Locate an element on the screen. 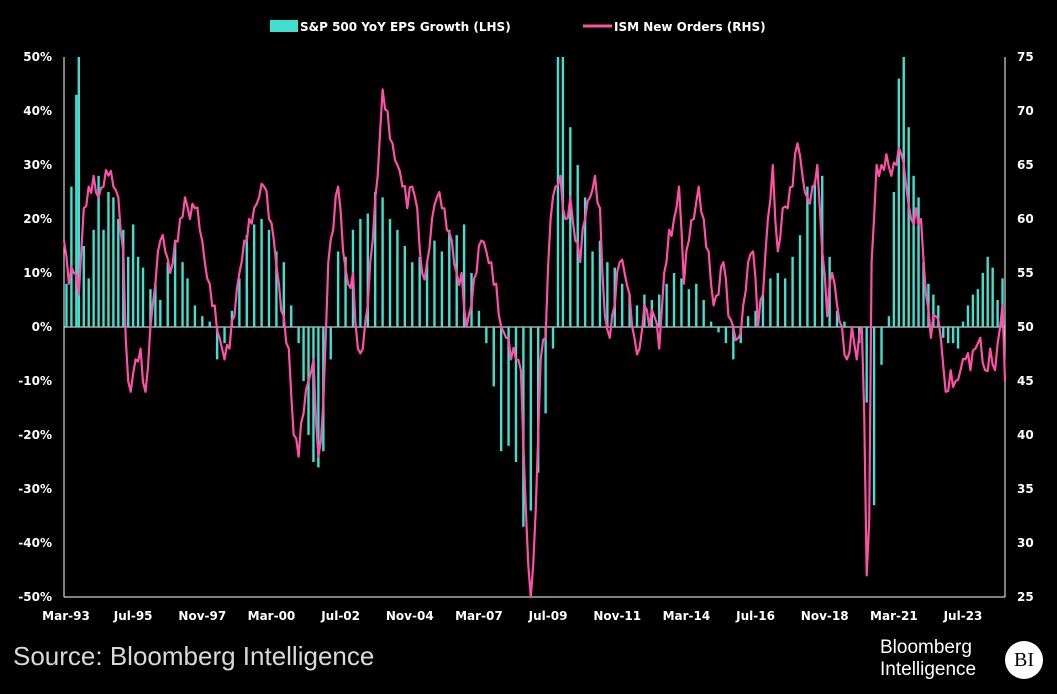 This screenshot has width=1057, height=694. y-right-tick-label: 40 is located at coordinates (1025, 435).